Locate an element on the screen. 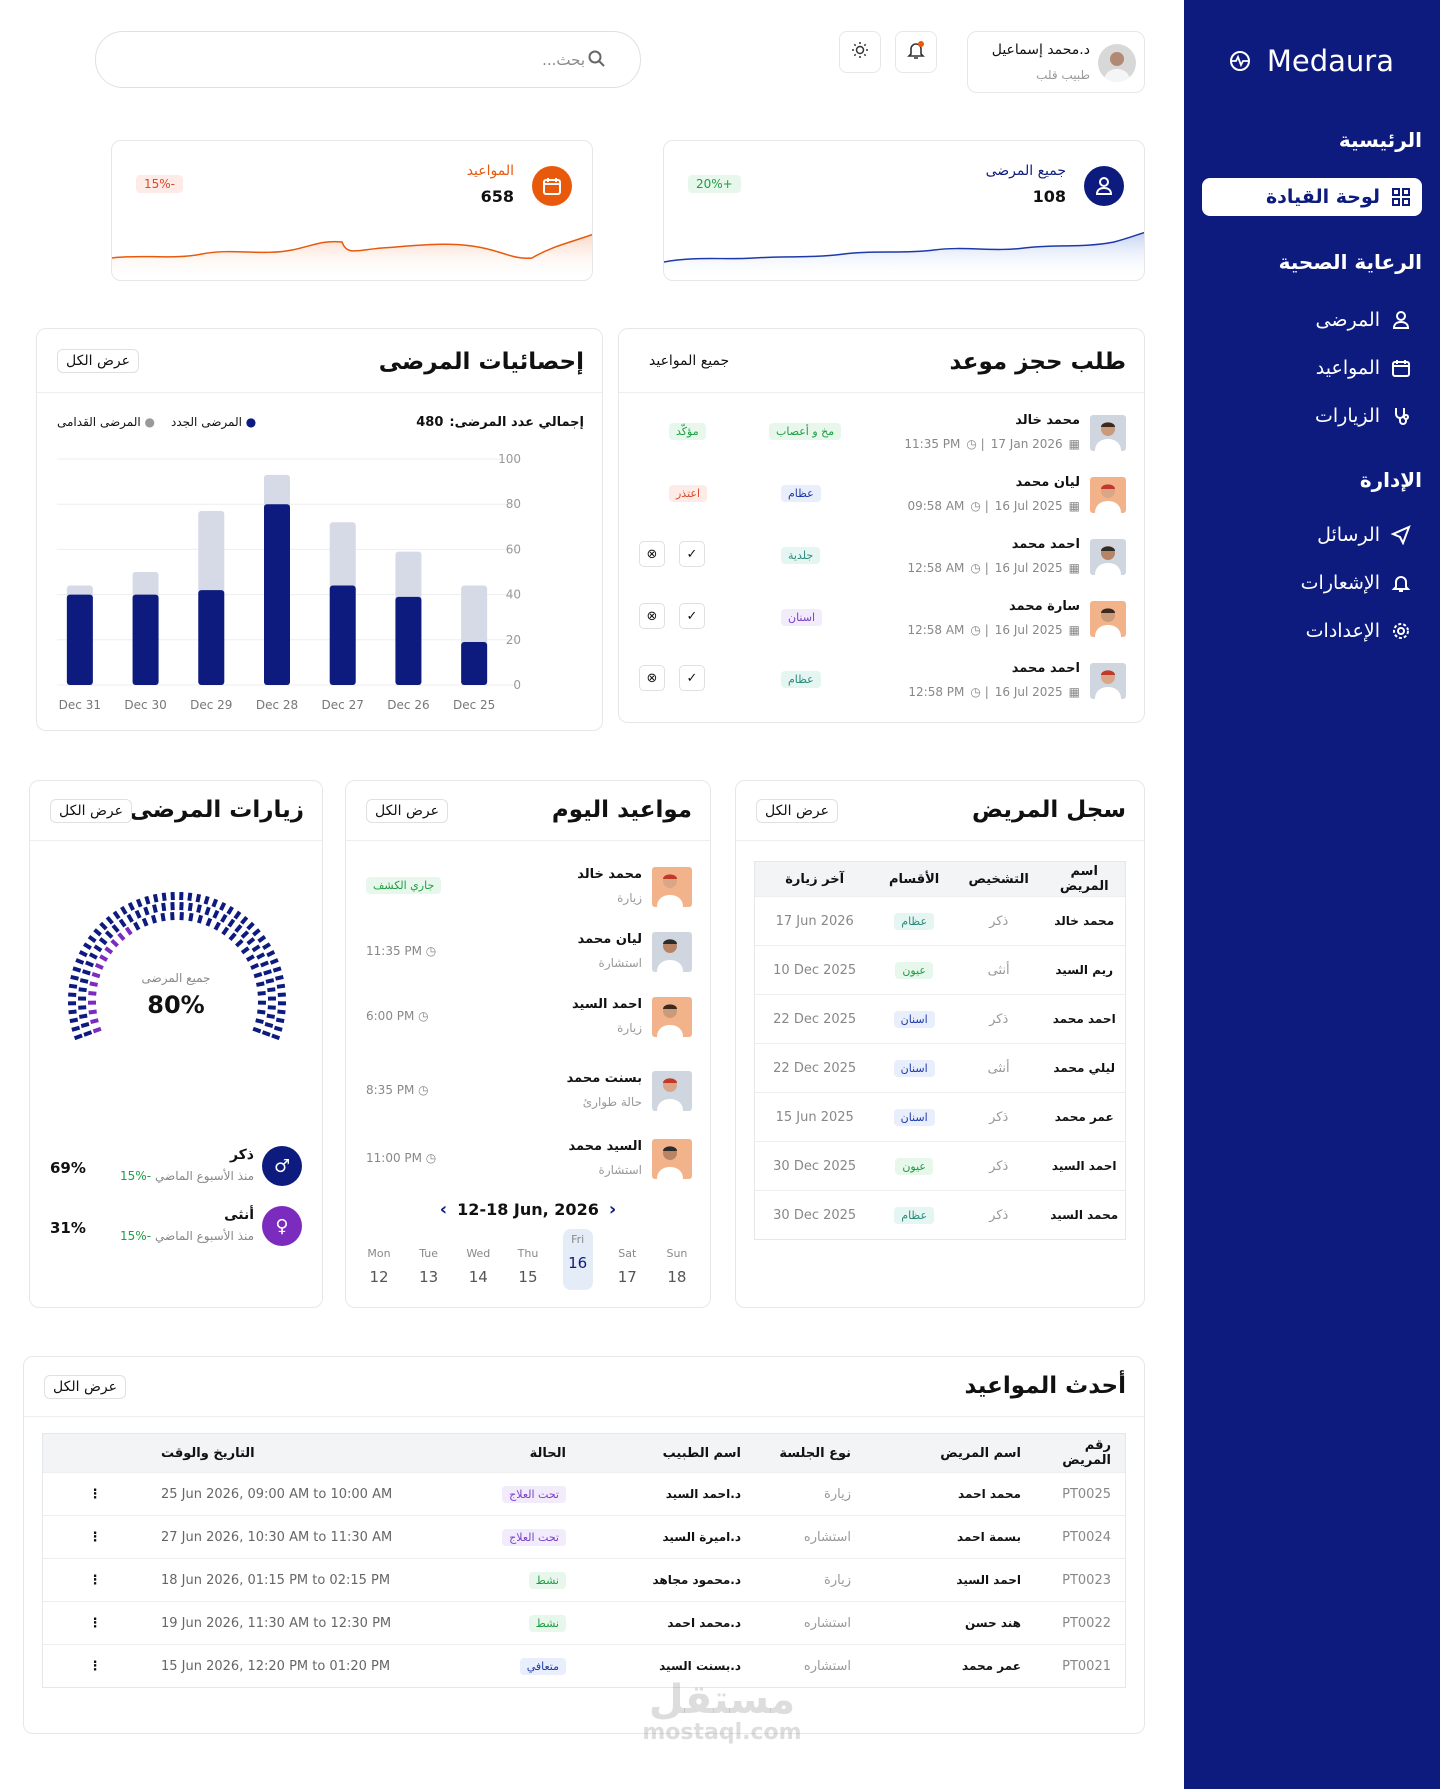 The image size is (1440, 1789). column-header: رقم المريض is located at coordinates (1086, 1453).